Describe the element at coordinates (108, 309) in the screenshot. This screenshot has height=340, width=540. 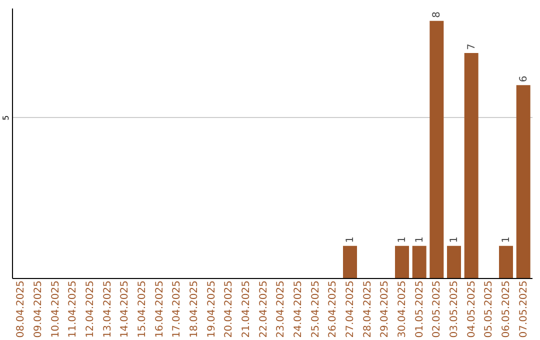
I see `x-tick-label: 13.04.2025` at that location.